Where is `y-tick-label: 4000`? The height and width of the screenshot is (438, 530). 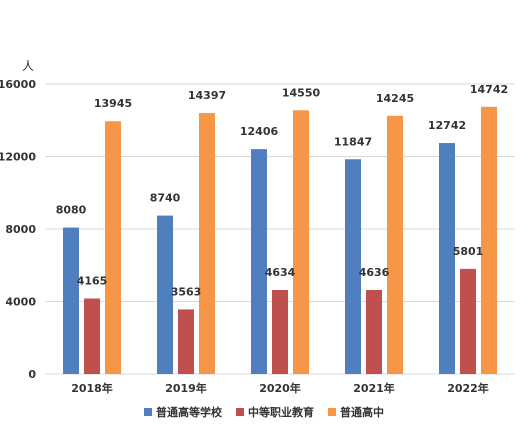 y-tick-label: 4000 is located at coordinates (20, 302).